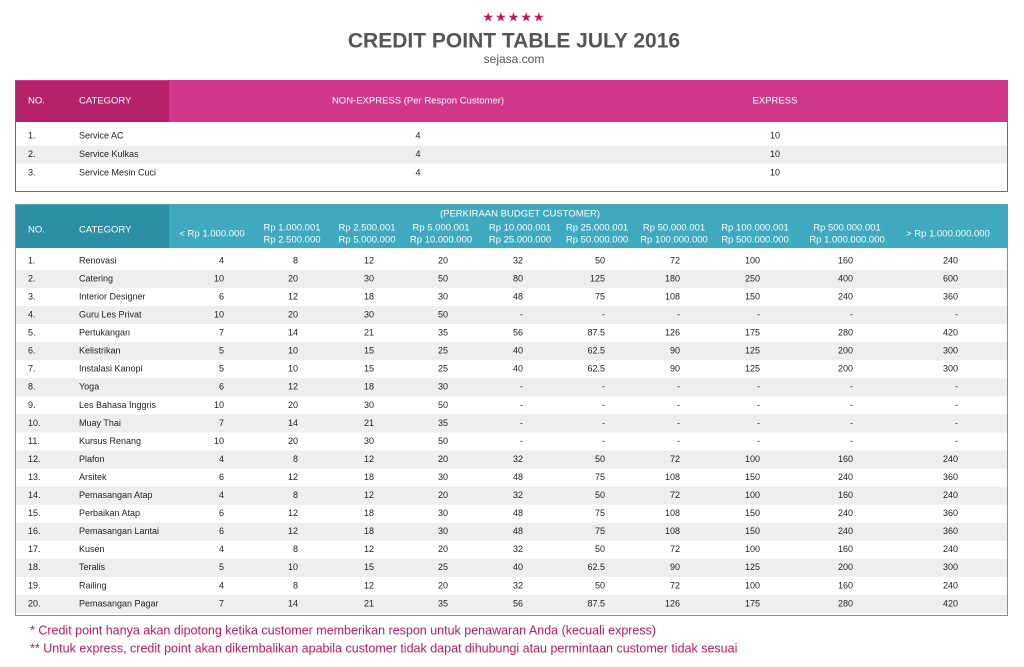 The width and height of the screenshot is (1024, 667). I want to click on table2-cell-no: 14., so click(34, 495).